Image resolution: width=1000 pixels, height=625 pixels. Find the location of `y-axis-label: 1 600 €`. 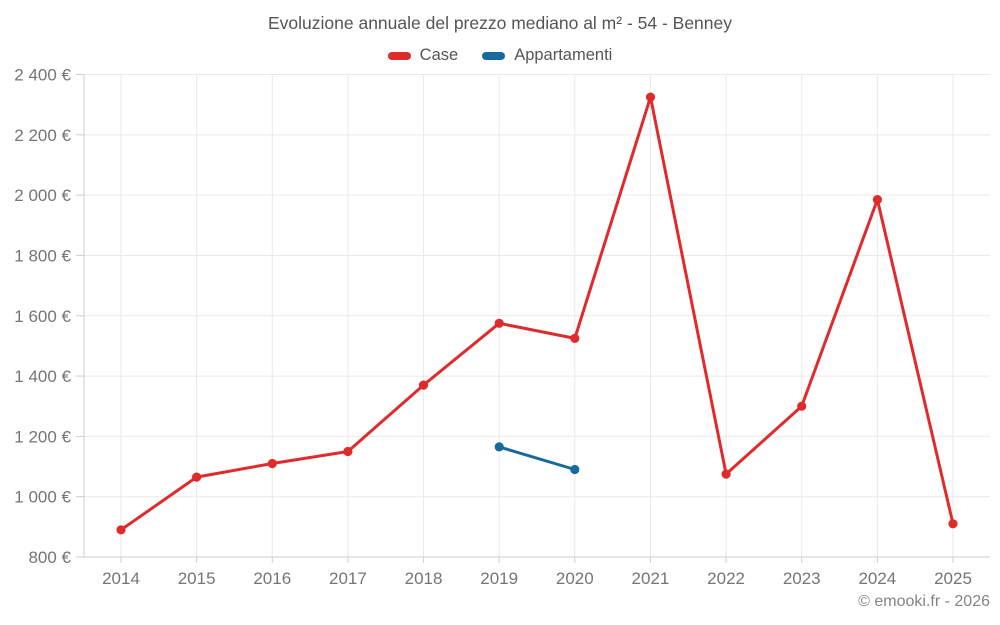

y-axis-label: 1 600 € is located at coordinates (42, 316).